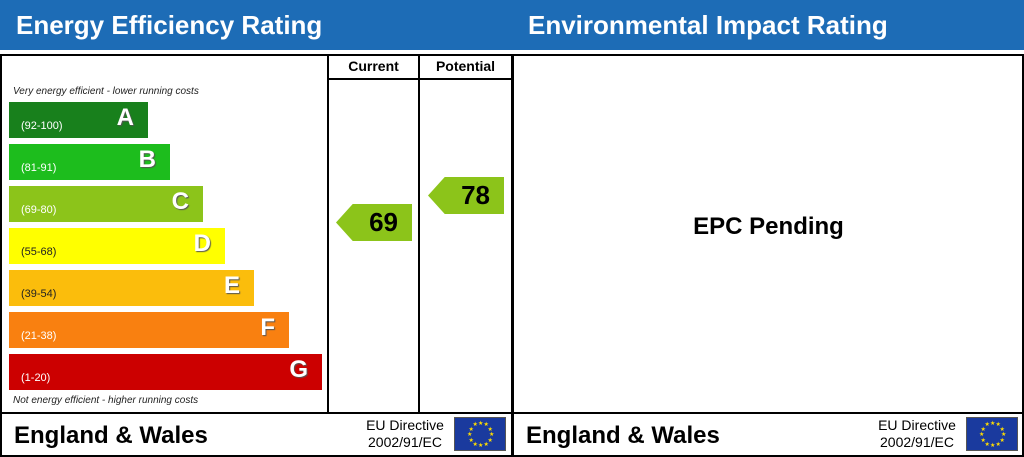 Image resolution: width=1024 pixels, height=457 pixels. I want to click on epc-pending-status: EPC Pending, so click(768, 226).